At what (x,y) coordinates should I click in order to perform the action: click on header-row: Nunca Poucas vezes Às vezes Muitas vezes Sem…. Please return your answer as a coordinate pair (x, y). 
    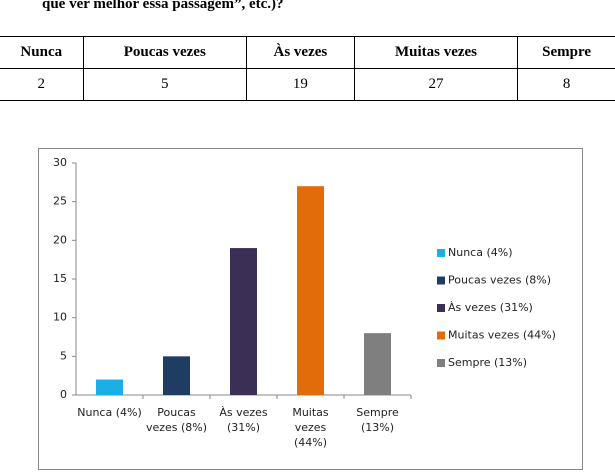
    Looking at the image, I should click on (307, 52).